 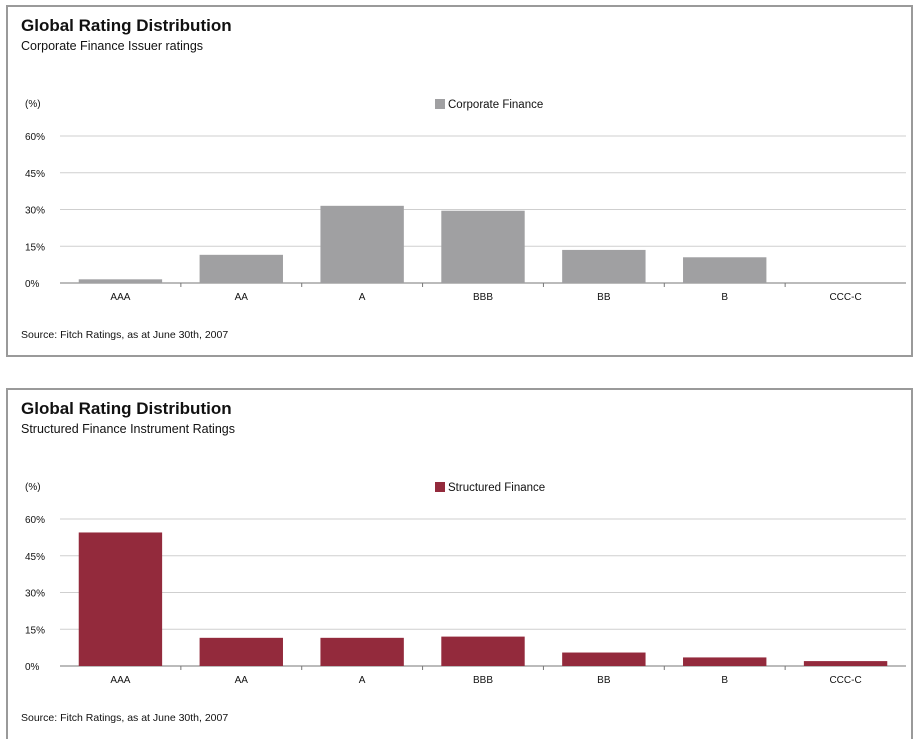 What do you see at coordinates (112, 46) in the screenshot?
I see `chart-subtitle: Corporate Finance Issuer ratings` at bounding box center [112, 46].